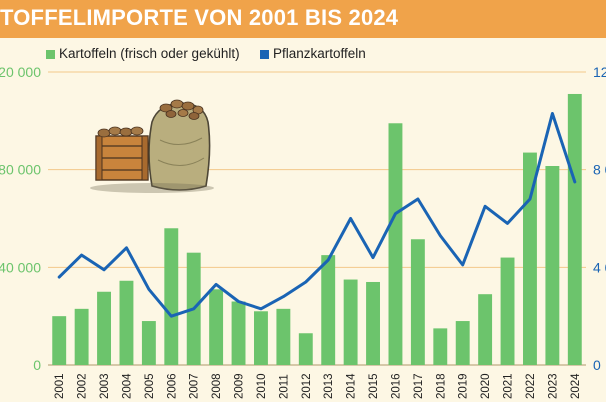 This screenshot has width=606, height=402. I want to click on potato-crate-icon, so click(152, 146).